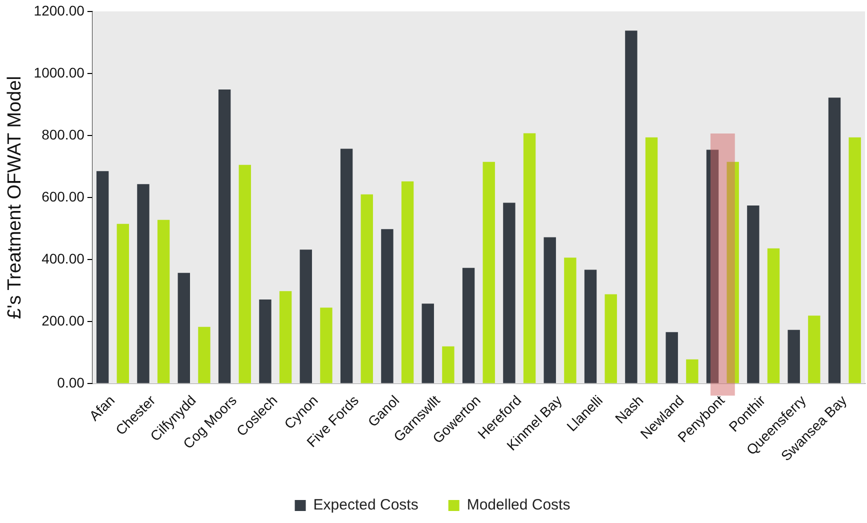 The image size is (867, 523). What do you see at coordinates (71, 382) in the screenshot?
I see `y-tick-label: 0.00` at bounding box center [71, 382].